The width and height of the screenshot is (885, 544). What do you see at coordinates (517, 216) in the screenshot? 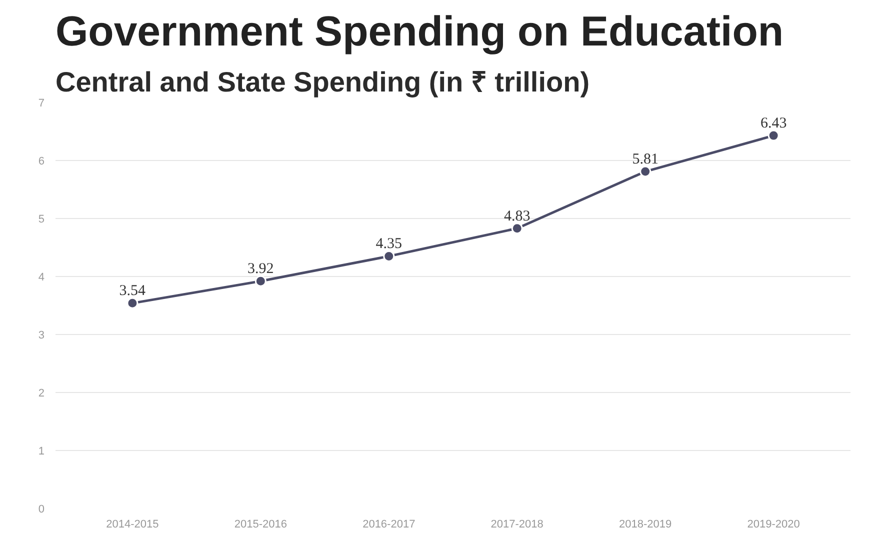
I see `data-label: 4.83` at bounding box center [517, 216].